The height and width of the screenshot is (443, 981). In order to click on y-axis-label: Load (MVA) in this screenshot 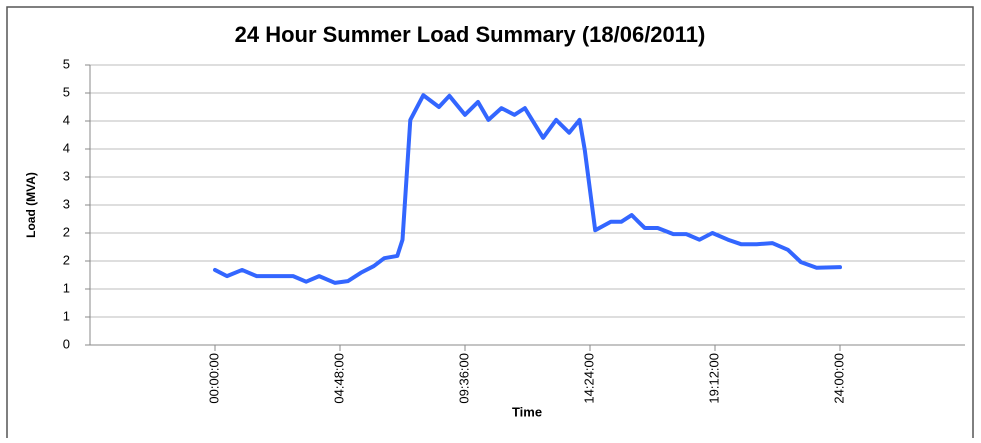, I will do `click(31, 205)`.